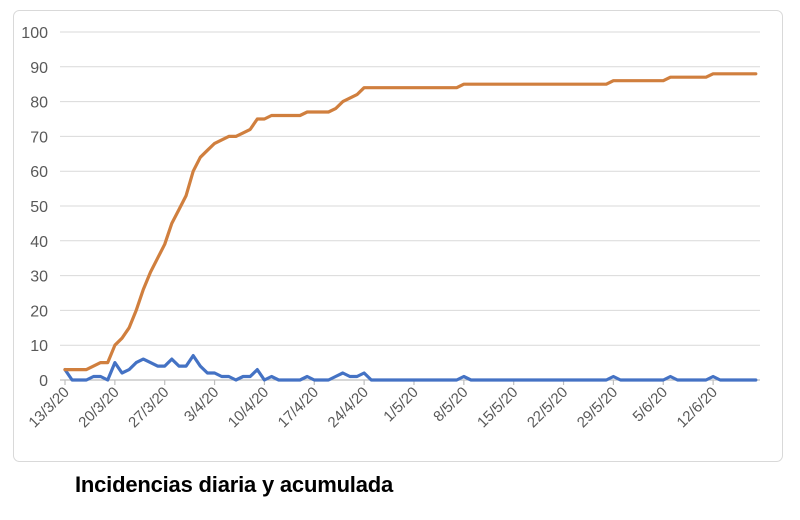 The height and width of the screenshot is (520, 800). What do you see at coordinates (39, 68) in the screenshot?
I see `y-tick-label: 90` at bounding box center [39, 68].